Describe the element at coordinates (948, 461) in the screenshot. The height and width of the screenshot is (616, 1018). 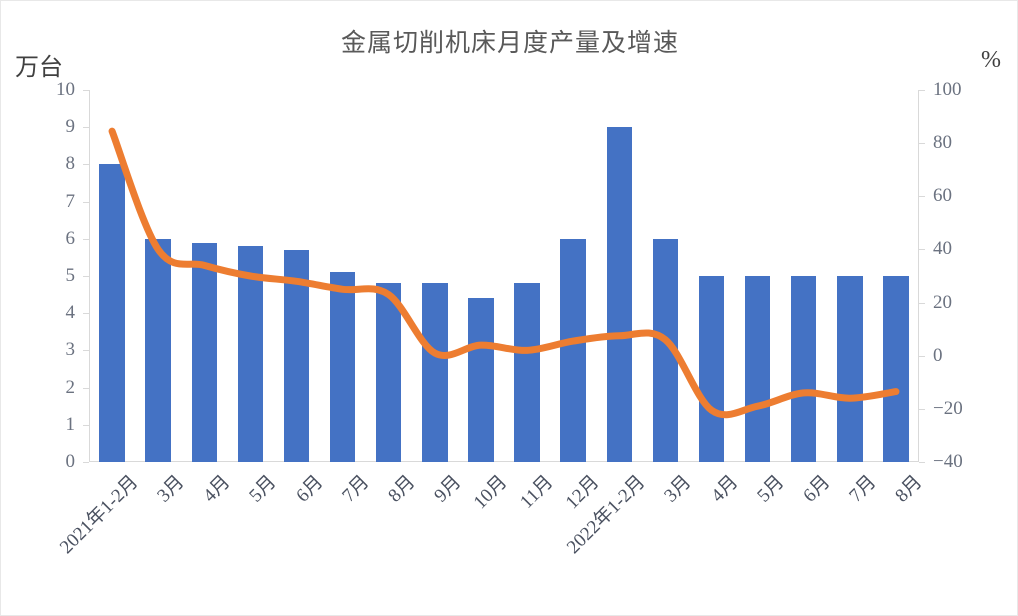
I see `right-tick-label--40: −40` at that location.